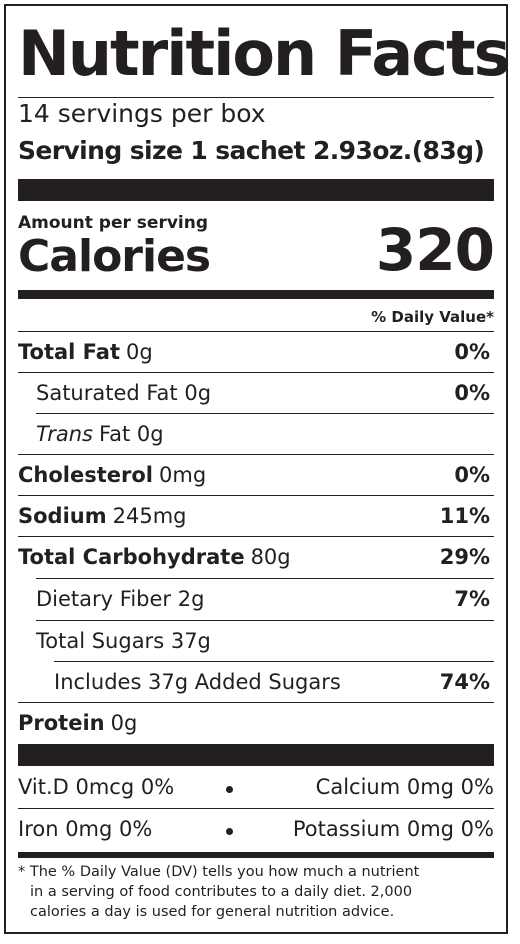 Image resolution: width=520 pixels, height=944 pixels. Describe the element at coordinates (64, 434) in the screenshot. I see `nutrient-name-italic: Trans` at that location.